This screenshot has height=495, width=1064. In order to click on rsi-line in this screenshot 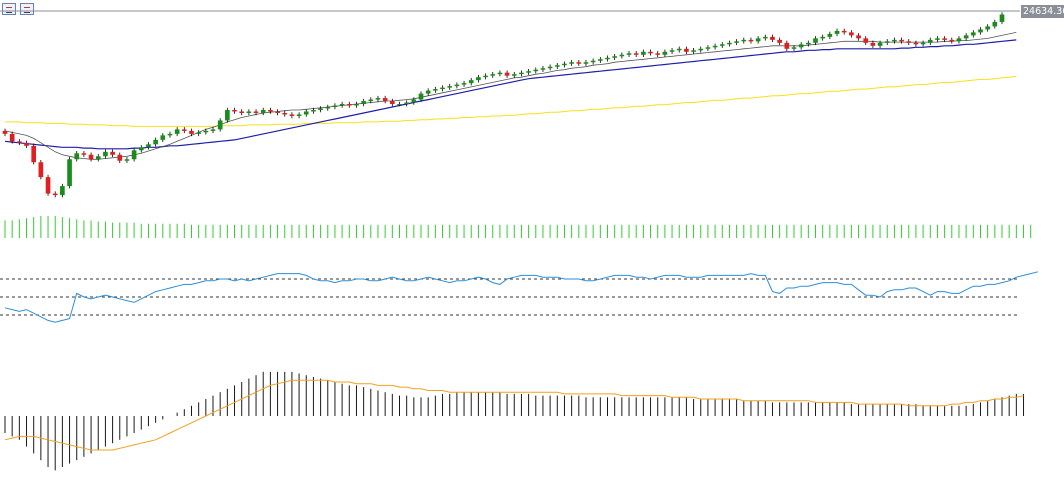, I will do `click(521, 297)`.